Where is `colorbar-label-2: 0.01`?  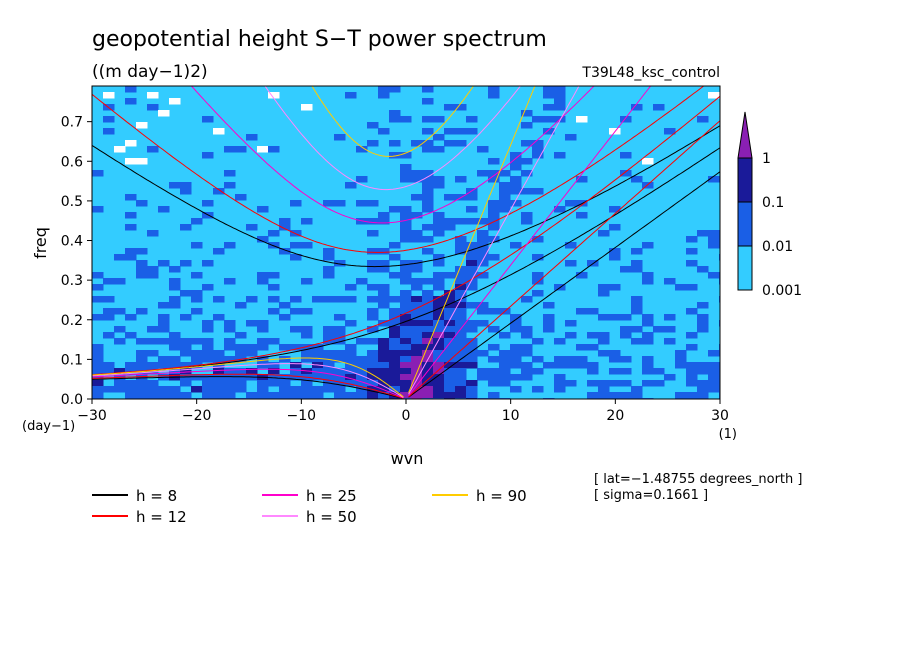 colorbar-label-2: 0.01 is located at coordinates (777, 247).